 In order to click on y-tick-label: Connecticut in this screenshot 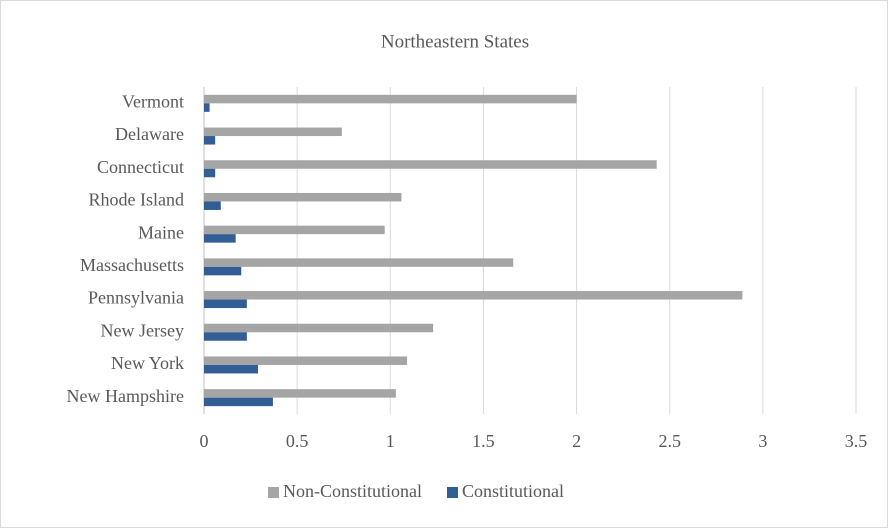, I will do `click(140, 167)`.